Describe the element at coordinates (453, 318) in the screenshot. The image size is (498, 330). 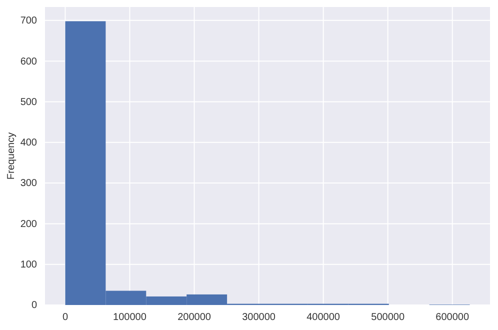
I see `x-tick-label: 600000` at that location.